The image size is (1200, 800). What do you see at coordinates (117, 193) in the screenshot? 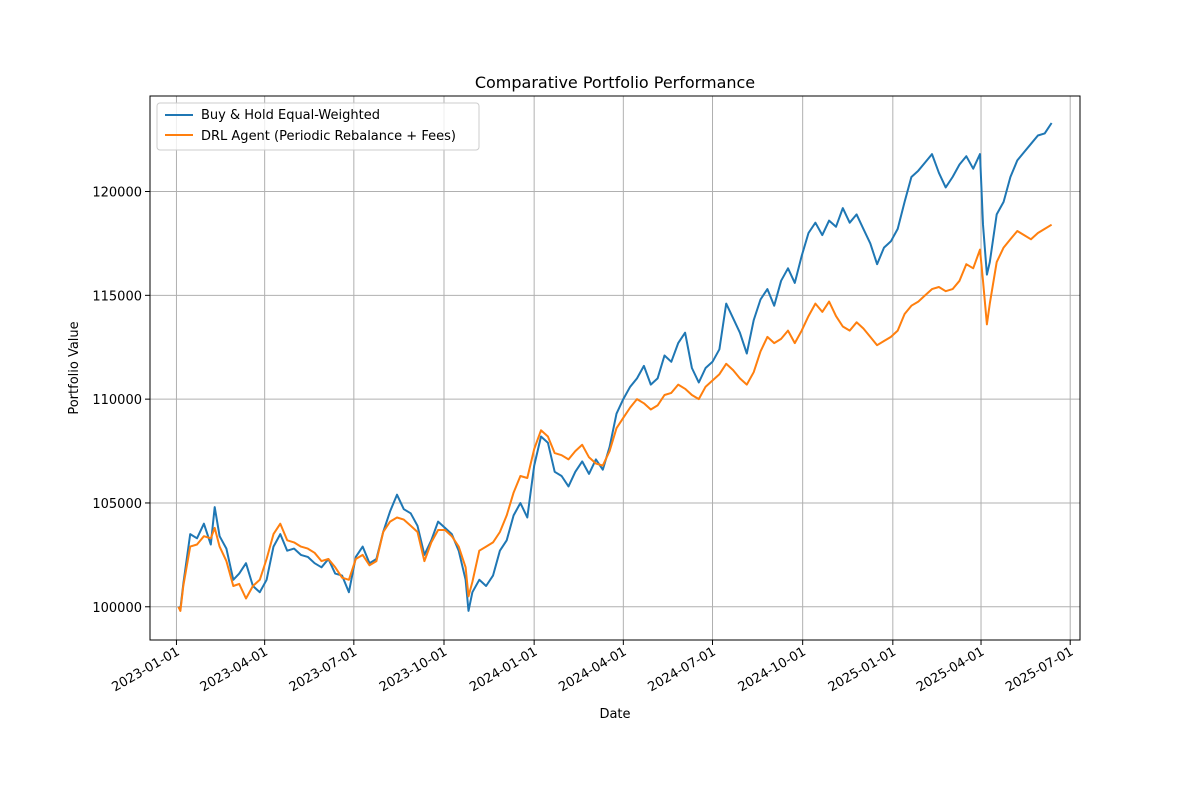
I see `y-tick-label: 120000` at bounding box center [117, 193].